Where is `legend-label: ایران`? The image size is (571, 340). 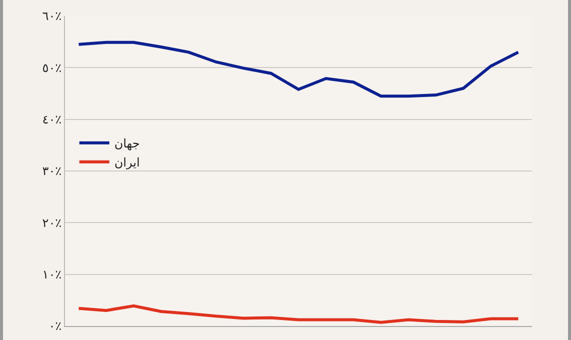
legend-label: ایران is located at coordinates (127, 163).